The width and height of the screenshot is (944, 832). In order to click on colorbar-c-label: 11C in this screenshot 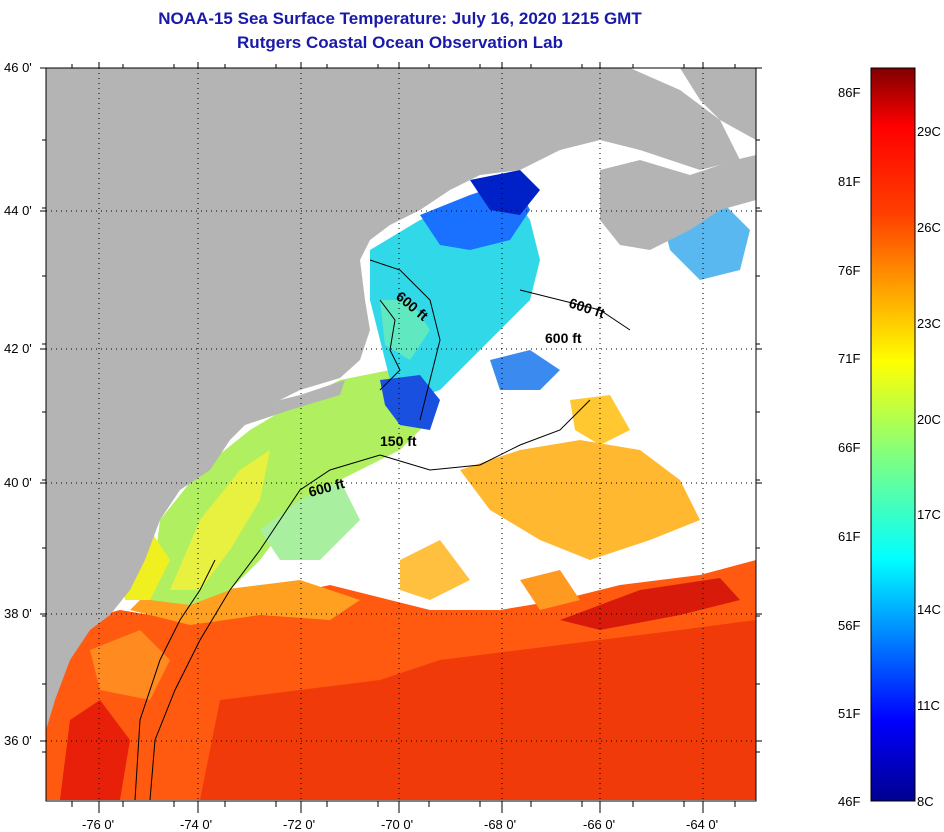, I will do `click(928, 705)`.